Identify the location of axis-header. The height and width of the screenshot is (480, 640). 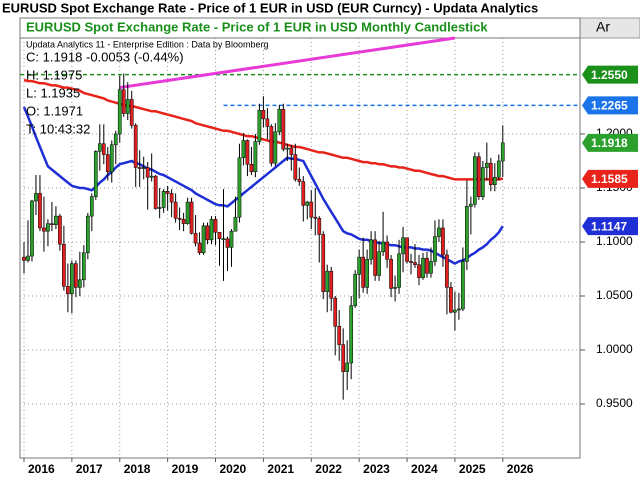
(609, 28).